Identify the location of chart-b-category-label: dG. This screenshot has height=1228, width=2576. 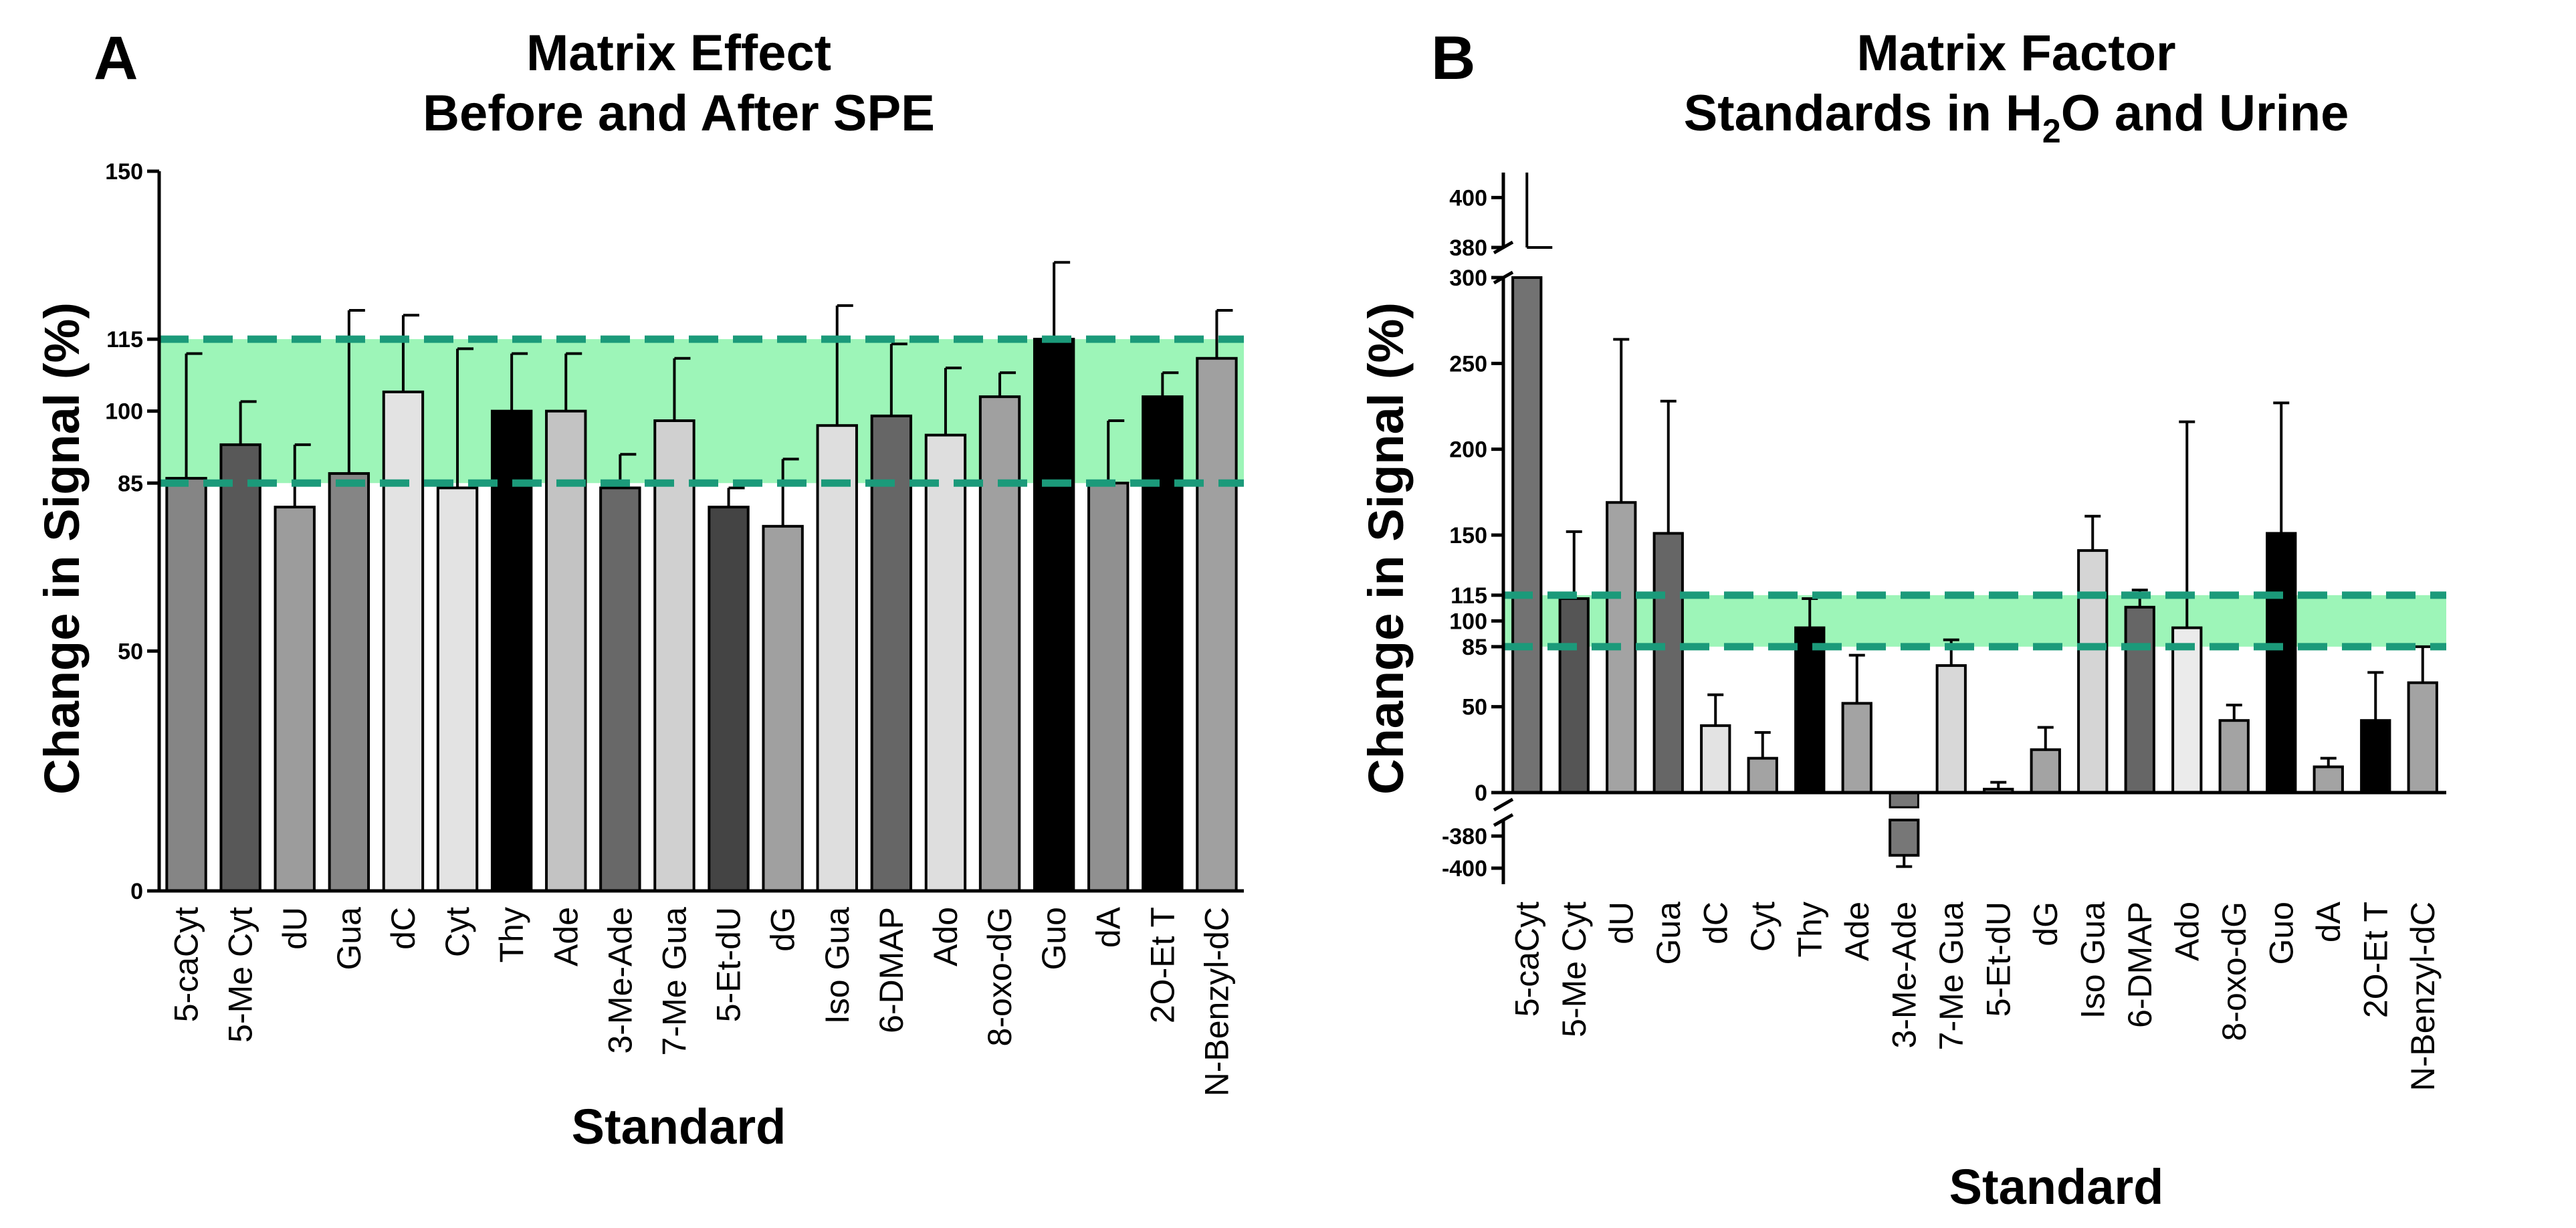
(2045, 924).